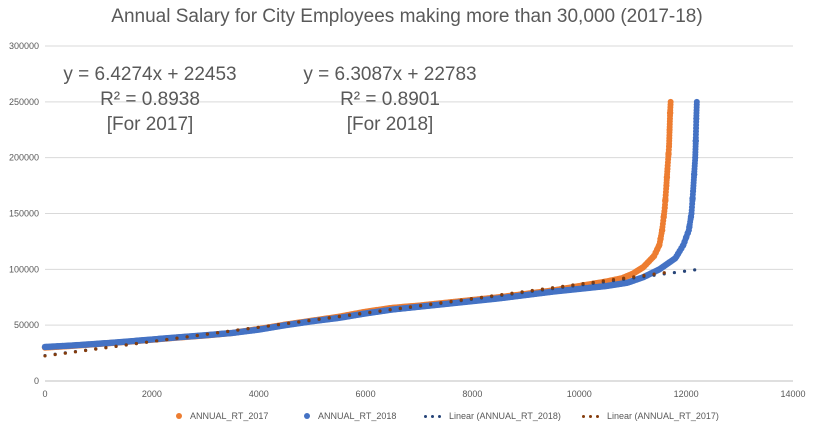 This screenshot has width=814, height=438. What do you see at coordinates (492, 416) in the screenshot?
I see `legend-item: Linear (ANNUAL_RT_2018)` at bounding box center [492, 416].